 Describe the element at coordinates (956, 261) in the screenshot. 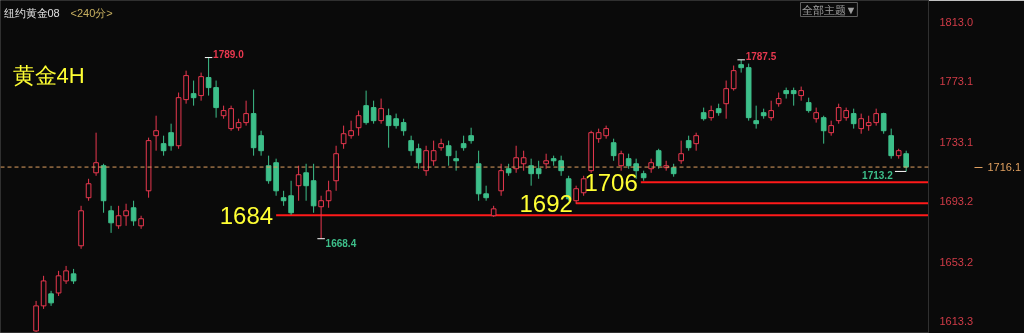

I see `y-tick-label: 1653.2` at that location.